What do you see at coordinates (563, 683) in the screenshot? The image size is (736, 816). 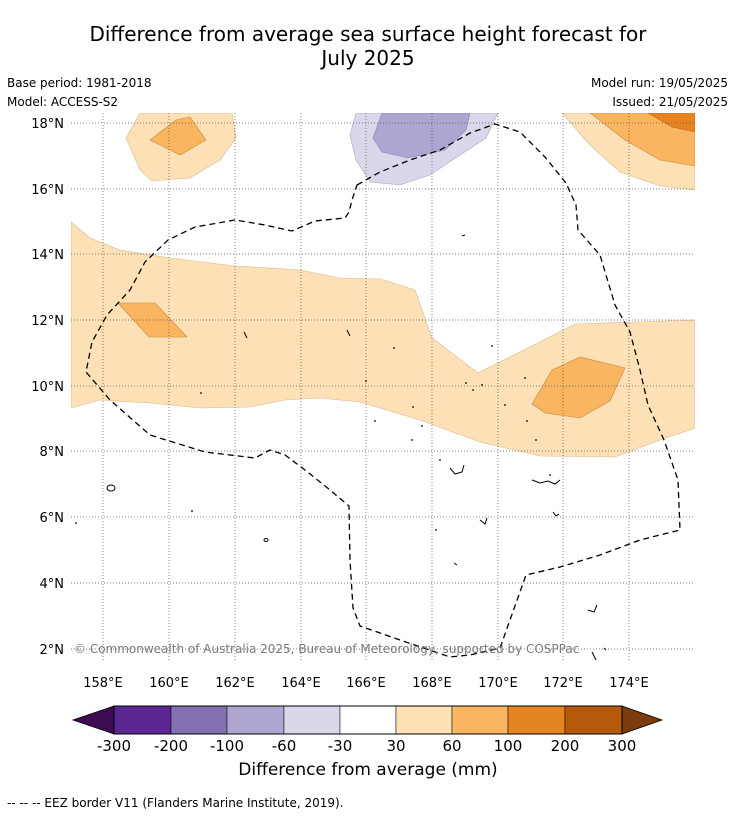 I see `lon-label: 172°E` at bounding box center [563, 683].